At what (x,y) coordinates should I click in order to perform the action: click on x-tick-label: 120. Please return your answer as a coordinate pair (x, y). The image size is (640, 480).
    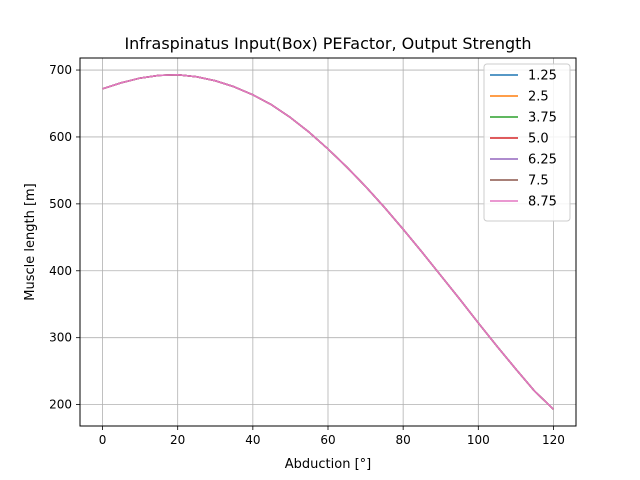
    Looking at the image, I should click on (553, 440).